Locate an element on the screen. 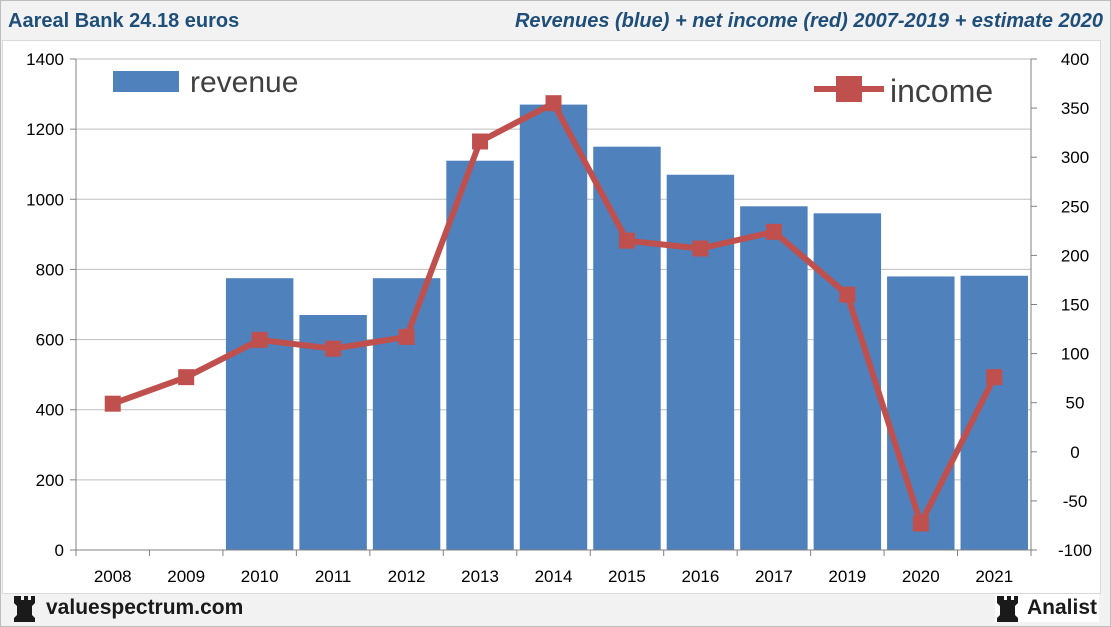 The image size is (1111, 627). right-tick-label: 400 is located at coordinates (1075, 59).